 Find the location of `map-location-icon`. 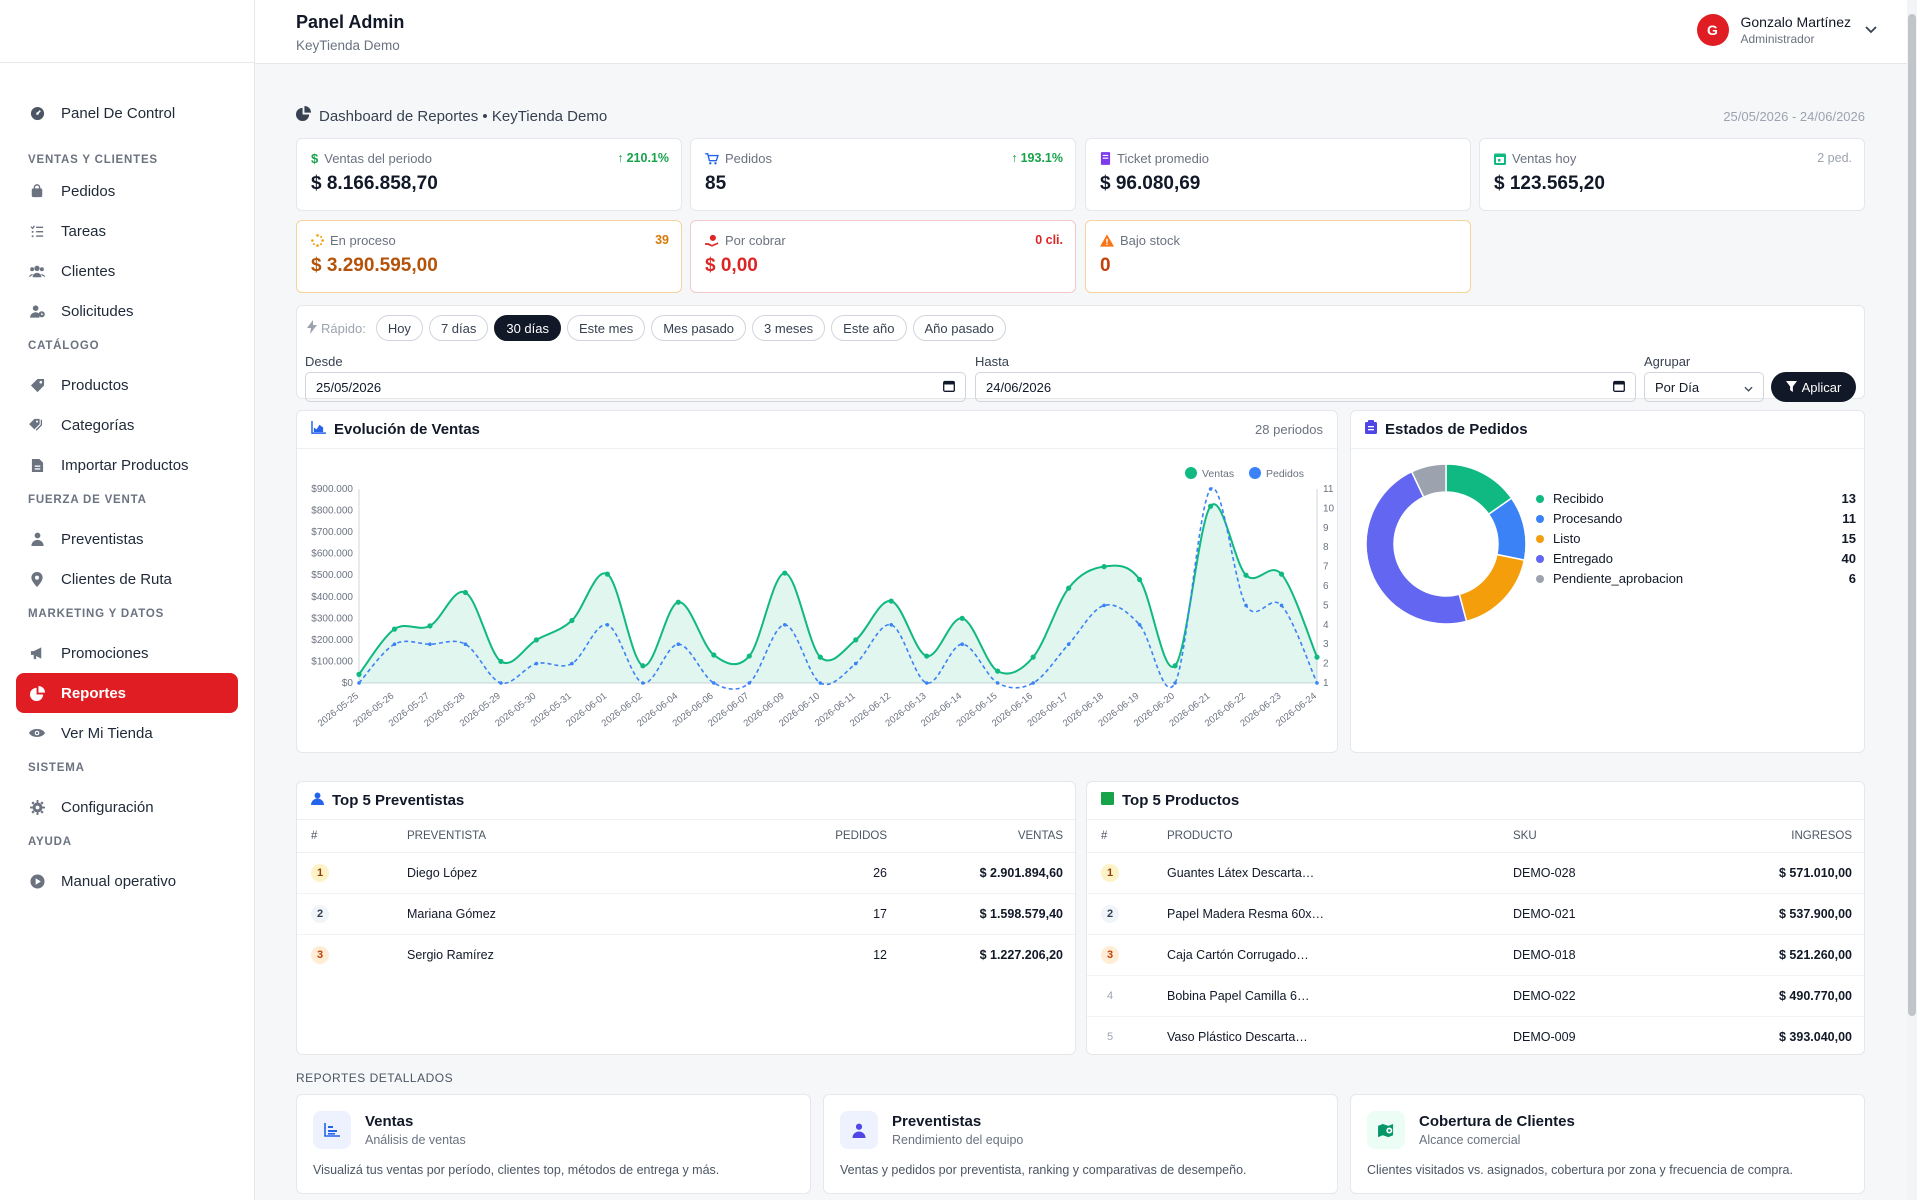

map-location-icon is located at coordinates (1386, 1130).